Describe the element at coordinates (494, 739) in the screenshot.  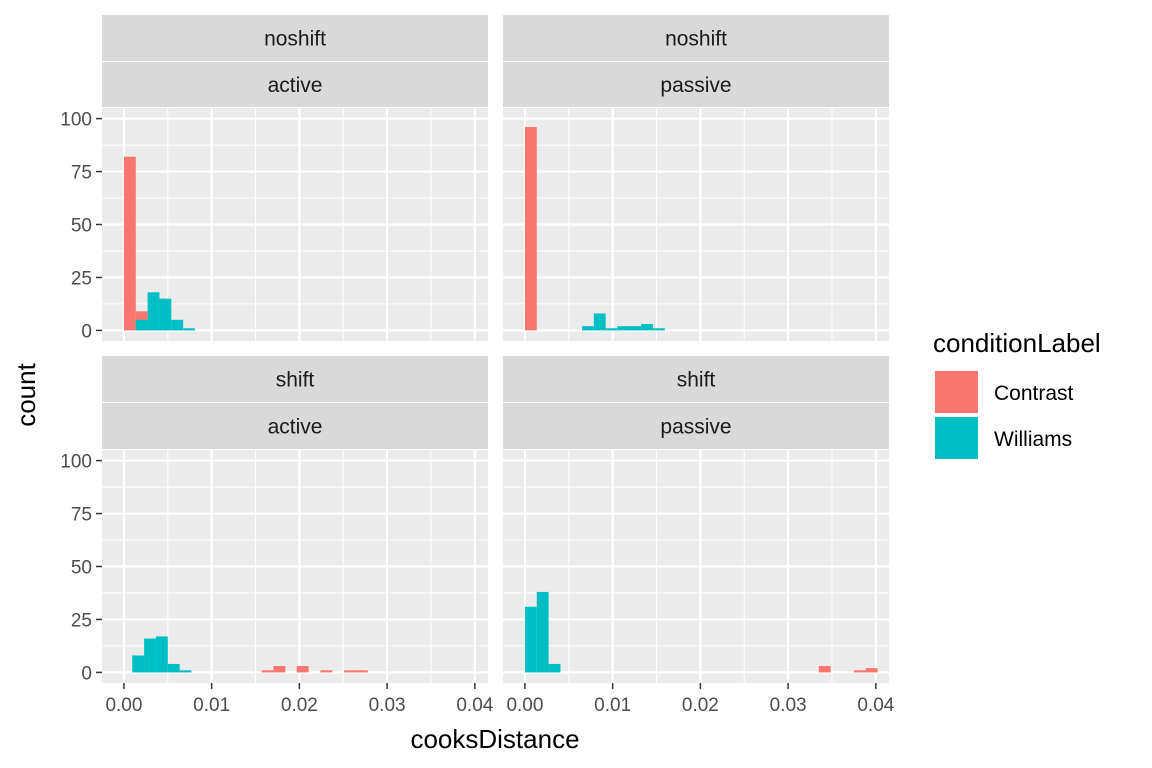
I see `x-axis-title: cooksDistance` at that location.